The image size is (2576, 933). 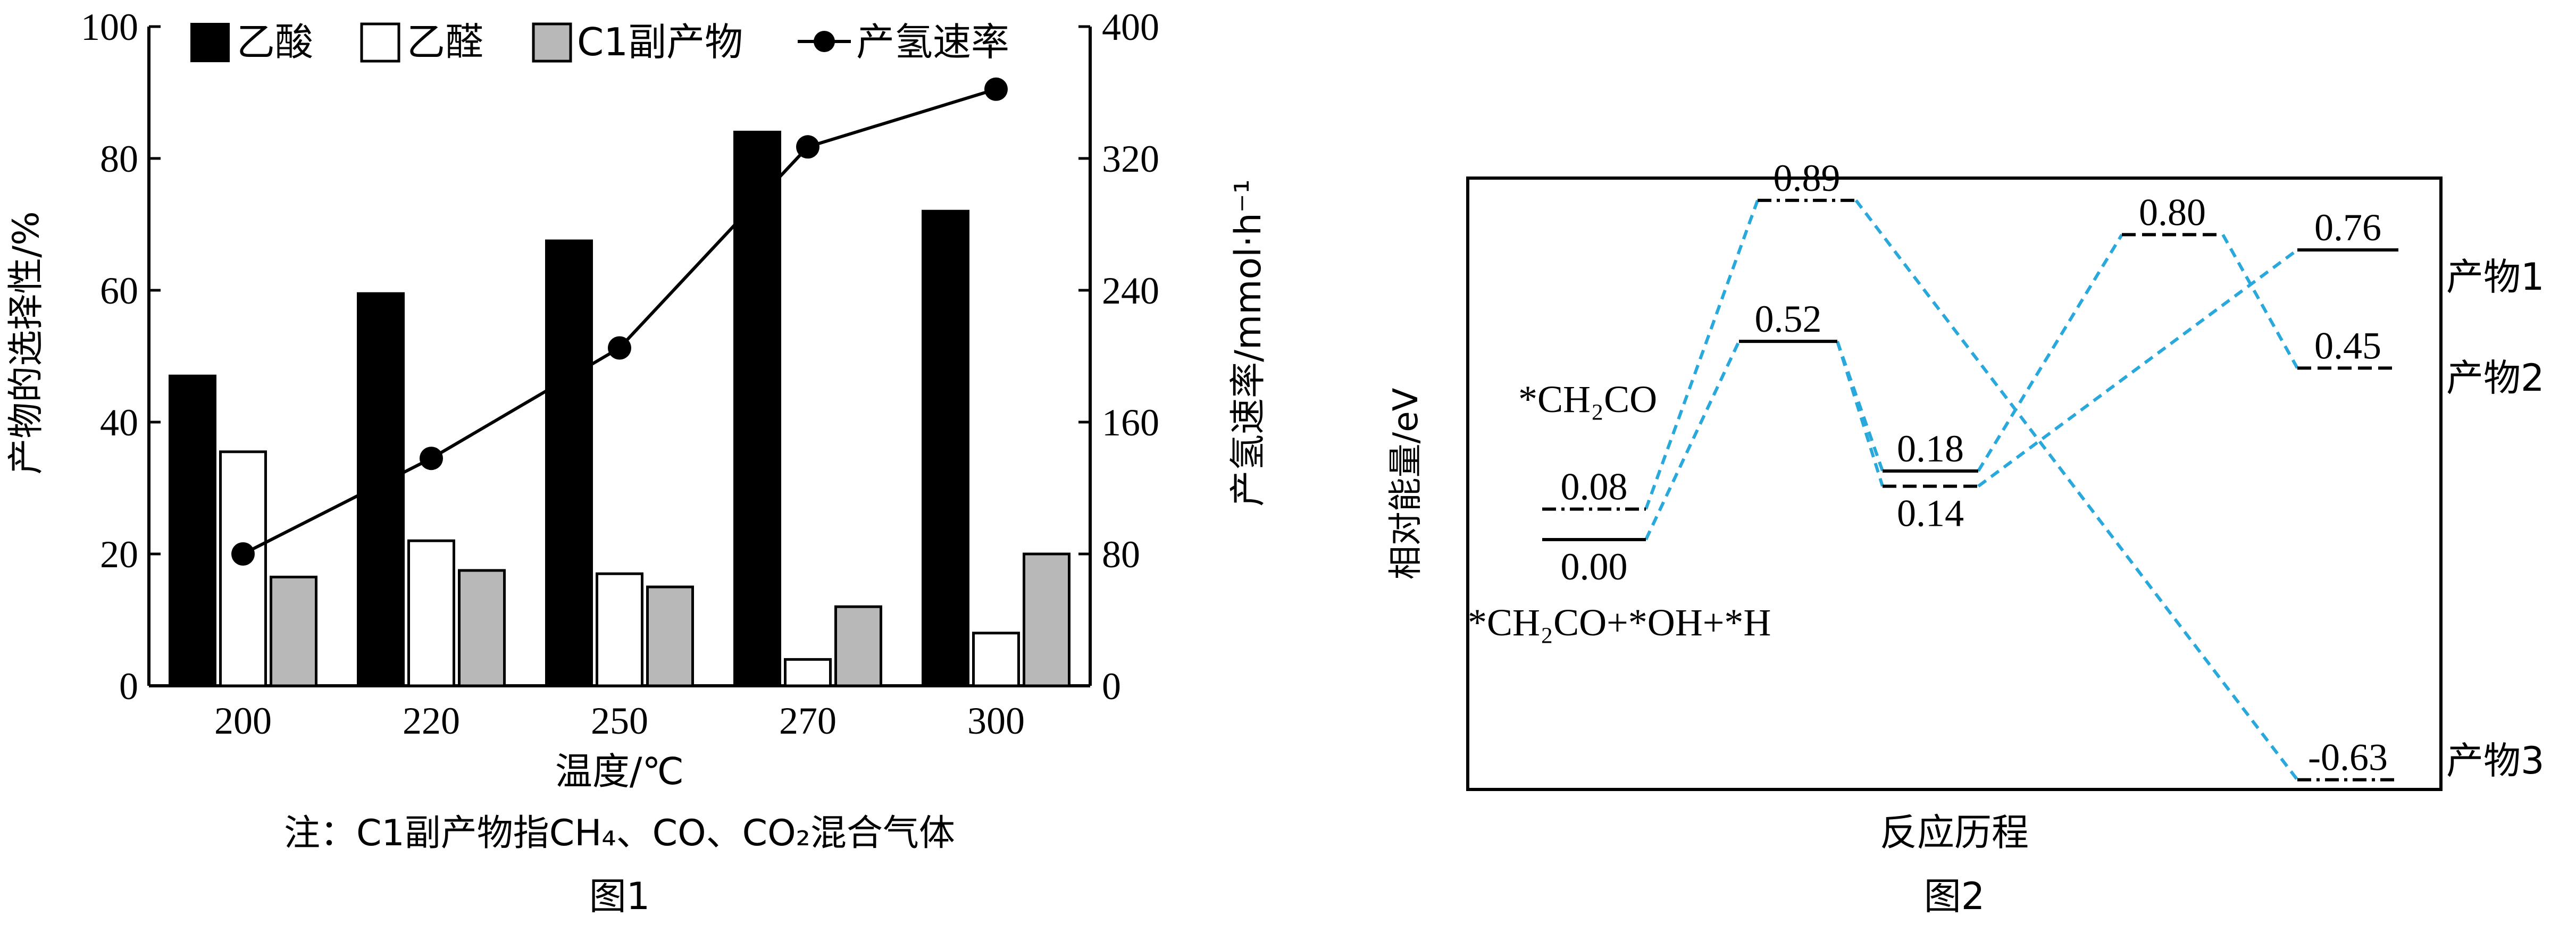 What do you see at coordinates (109, 27) in the screenshot?
I see `chart1-ytick-label: 100` at bounding box center [109, 27].